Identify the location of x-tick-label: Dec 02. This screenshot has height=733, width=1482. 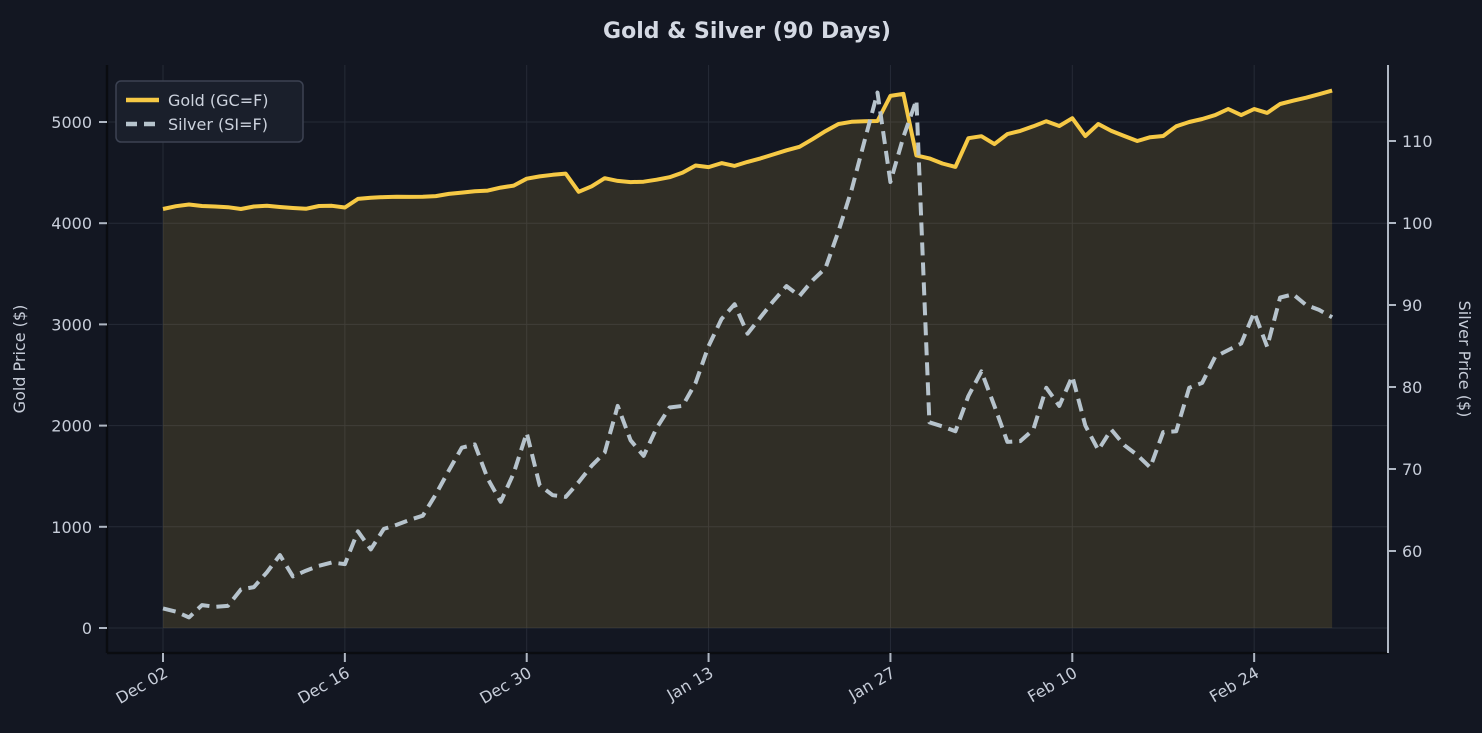
(142, 685).